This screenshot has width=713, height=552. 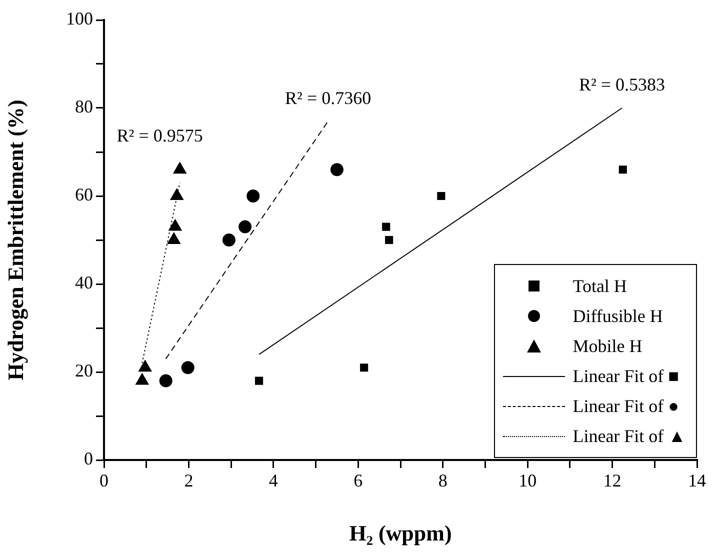 What do you see at coordinates (104, 480) in the screenshot?
I see `x-tick-label: 0` at bounding box center [104, 480].